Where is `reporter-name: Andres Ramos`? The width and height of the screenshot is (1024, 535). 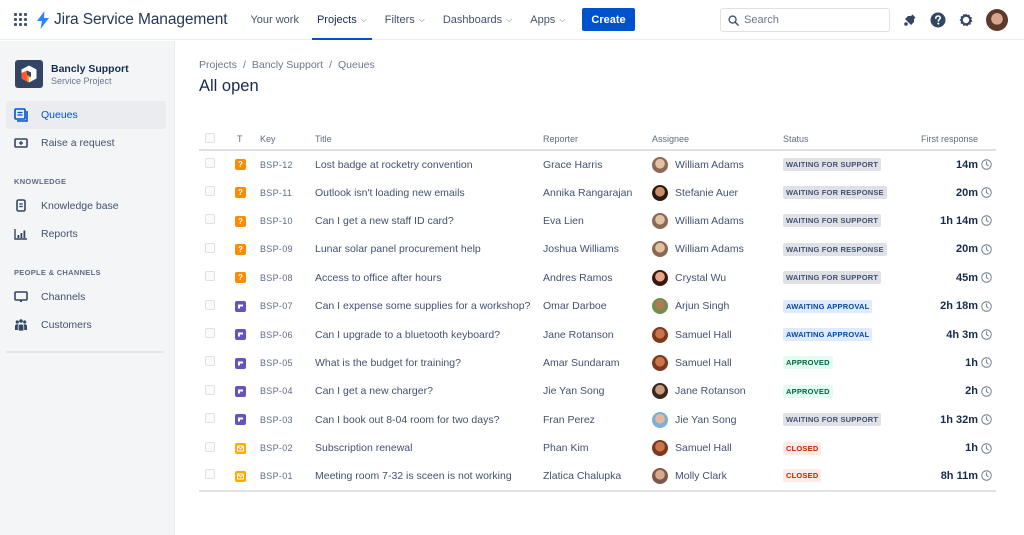
reporter-name: Andres Ramos is located at coordinates (578, 277).